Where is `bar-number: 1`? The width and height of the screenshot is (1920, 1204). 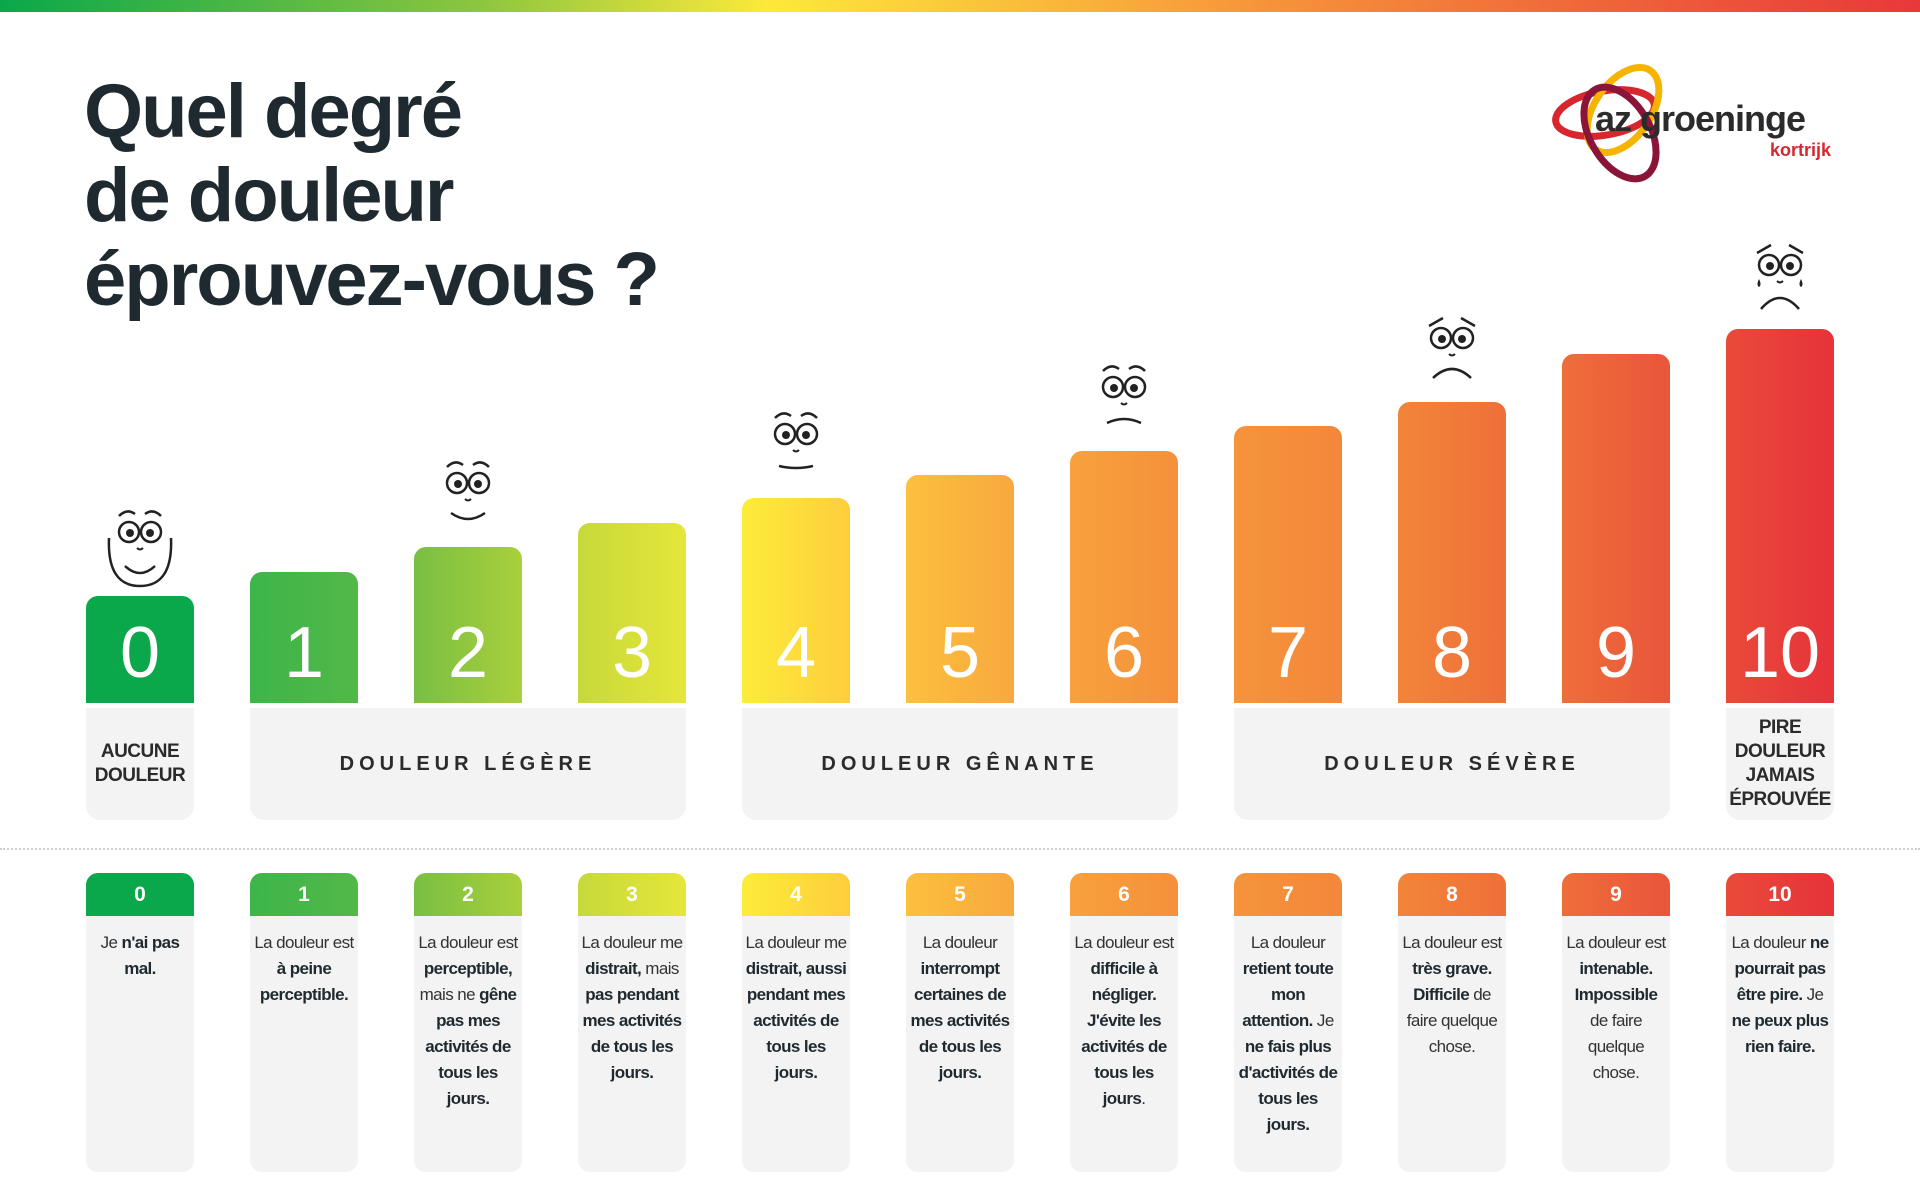 bar-number: 1 is located at coordinates (304, 653).